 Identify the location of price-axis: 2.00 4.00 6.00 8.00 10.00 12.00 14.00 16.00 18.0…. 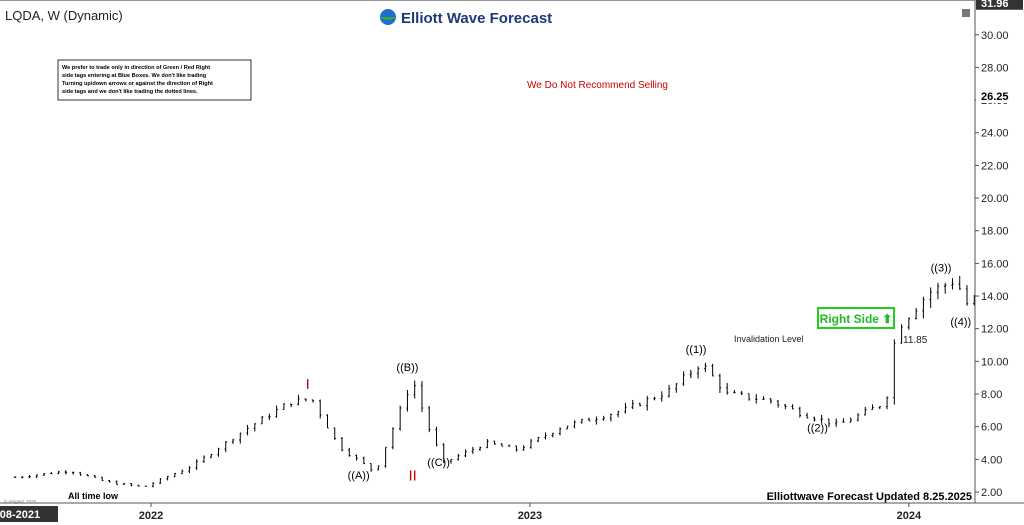
(999, 249).